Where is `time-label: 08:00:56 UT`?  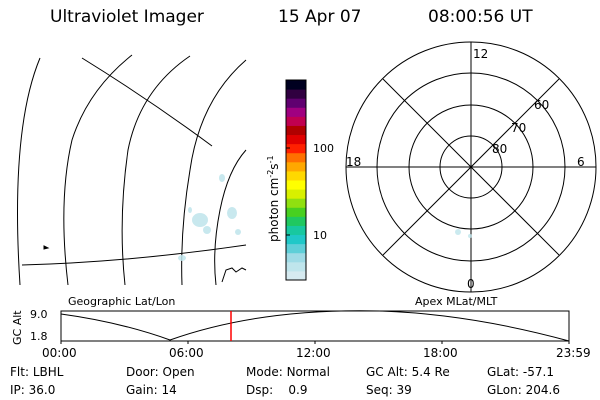 time-label: 08:00:56 UT is located at coordinates (480, 17).